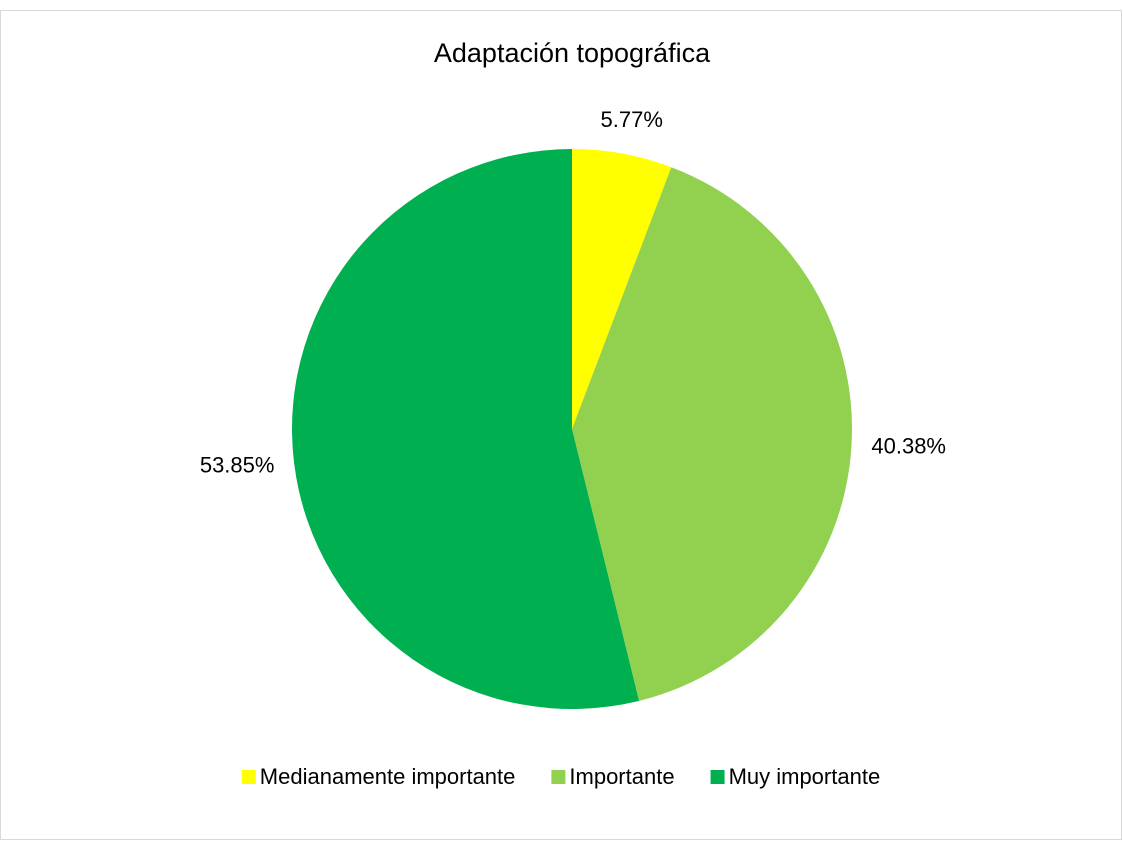  Describe the element at coordinates (572, 53) in the screenshot. I see `chart-title: Adaptación topográfica` at that location.